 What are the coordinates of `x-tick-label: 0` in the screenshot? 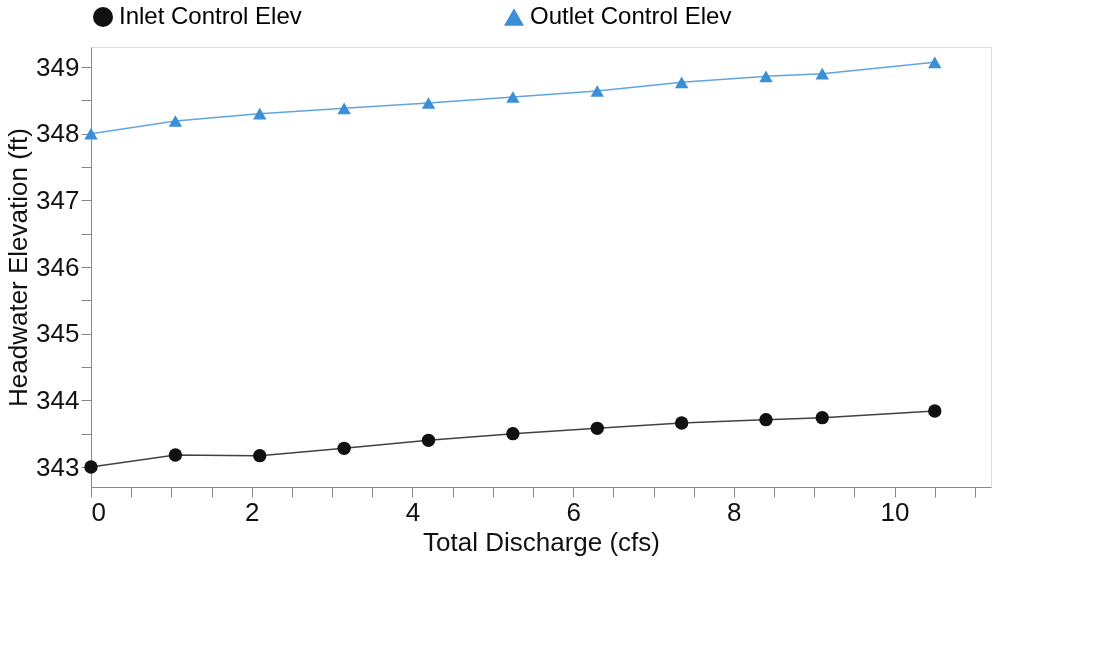 It's located at (98, 511).